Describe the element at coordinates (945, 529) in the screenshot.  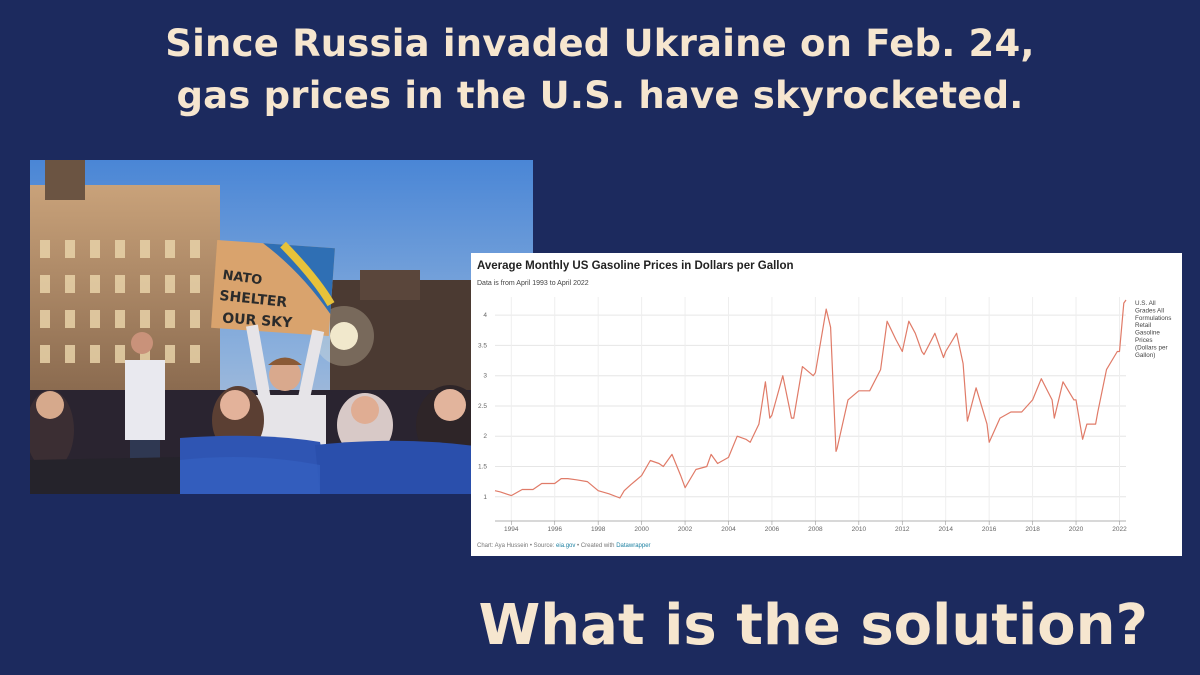
I see `x-tick-label: 2014` at that location.